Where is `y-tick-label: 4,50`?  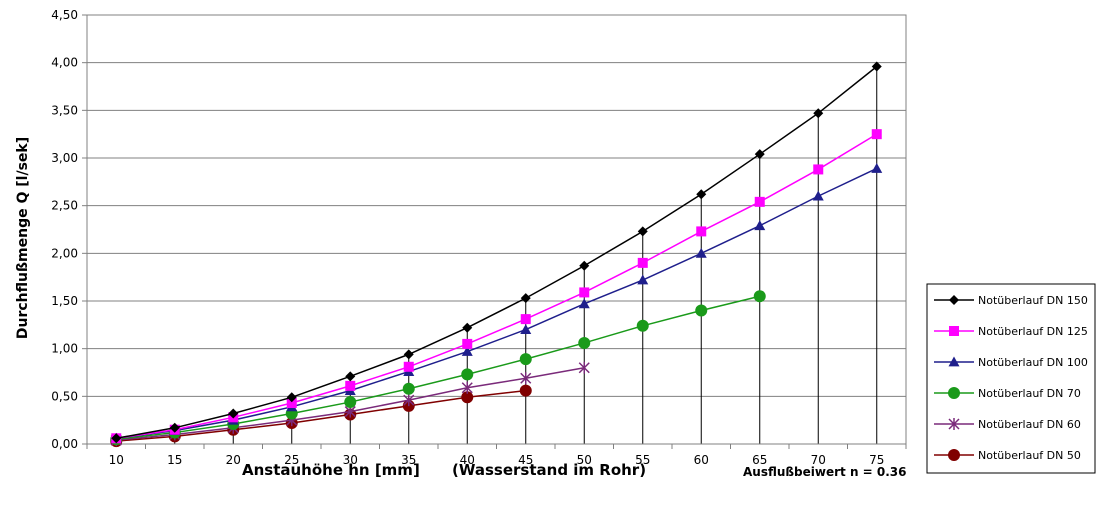
y-tick-label: 4,50 is located at coordinates (64, 15).